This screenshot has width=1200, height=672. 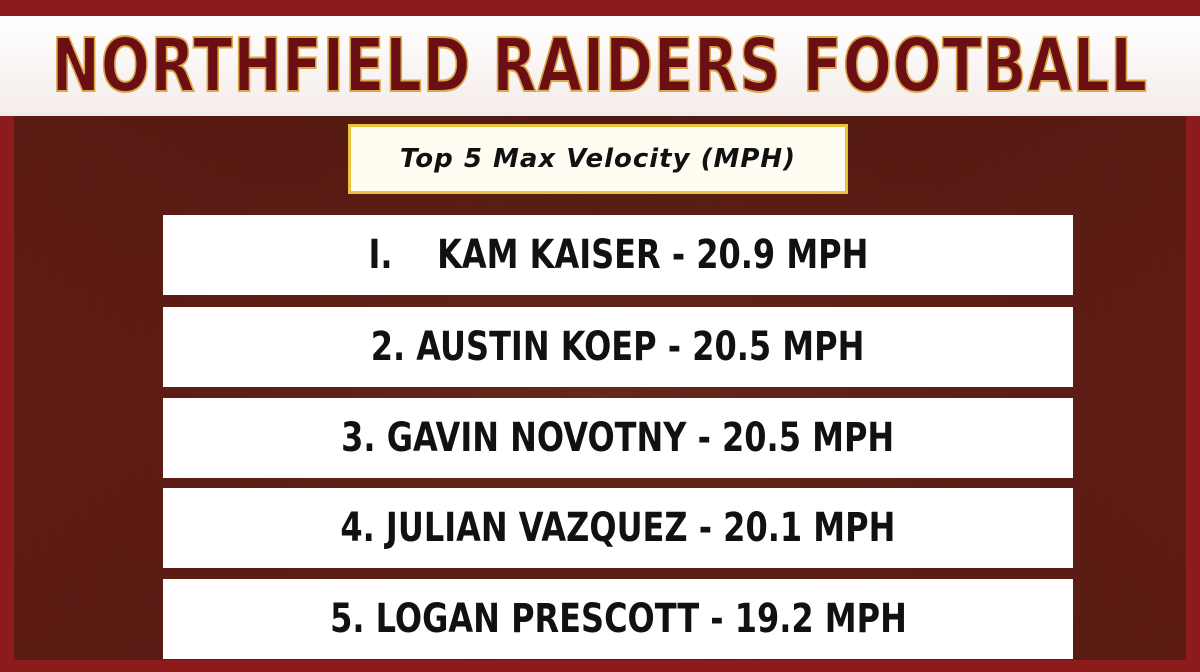 I want to click on subtitle: Top 5 Max Velocity (MPH), so click(x=598, y=159).